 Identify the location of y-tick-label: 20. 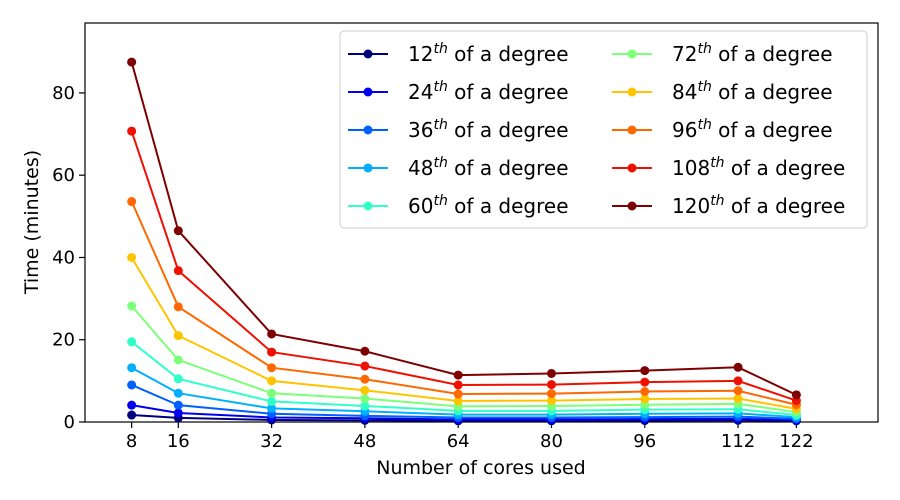
(63, 340).